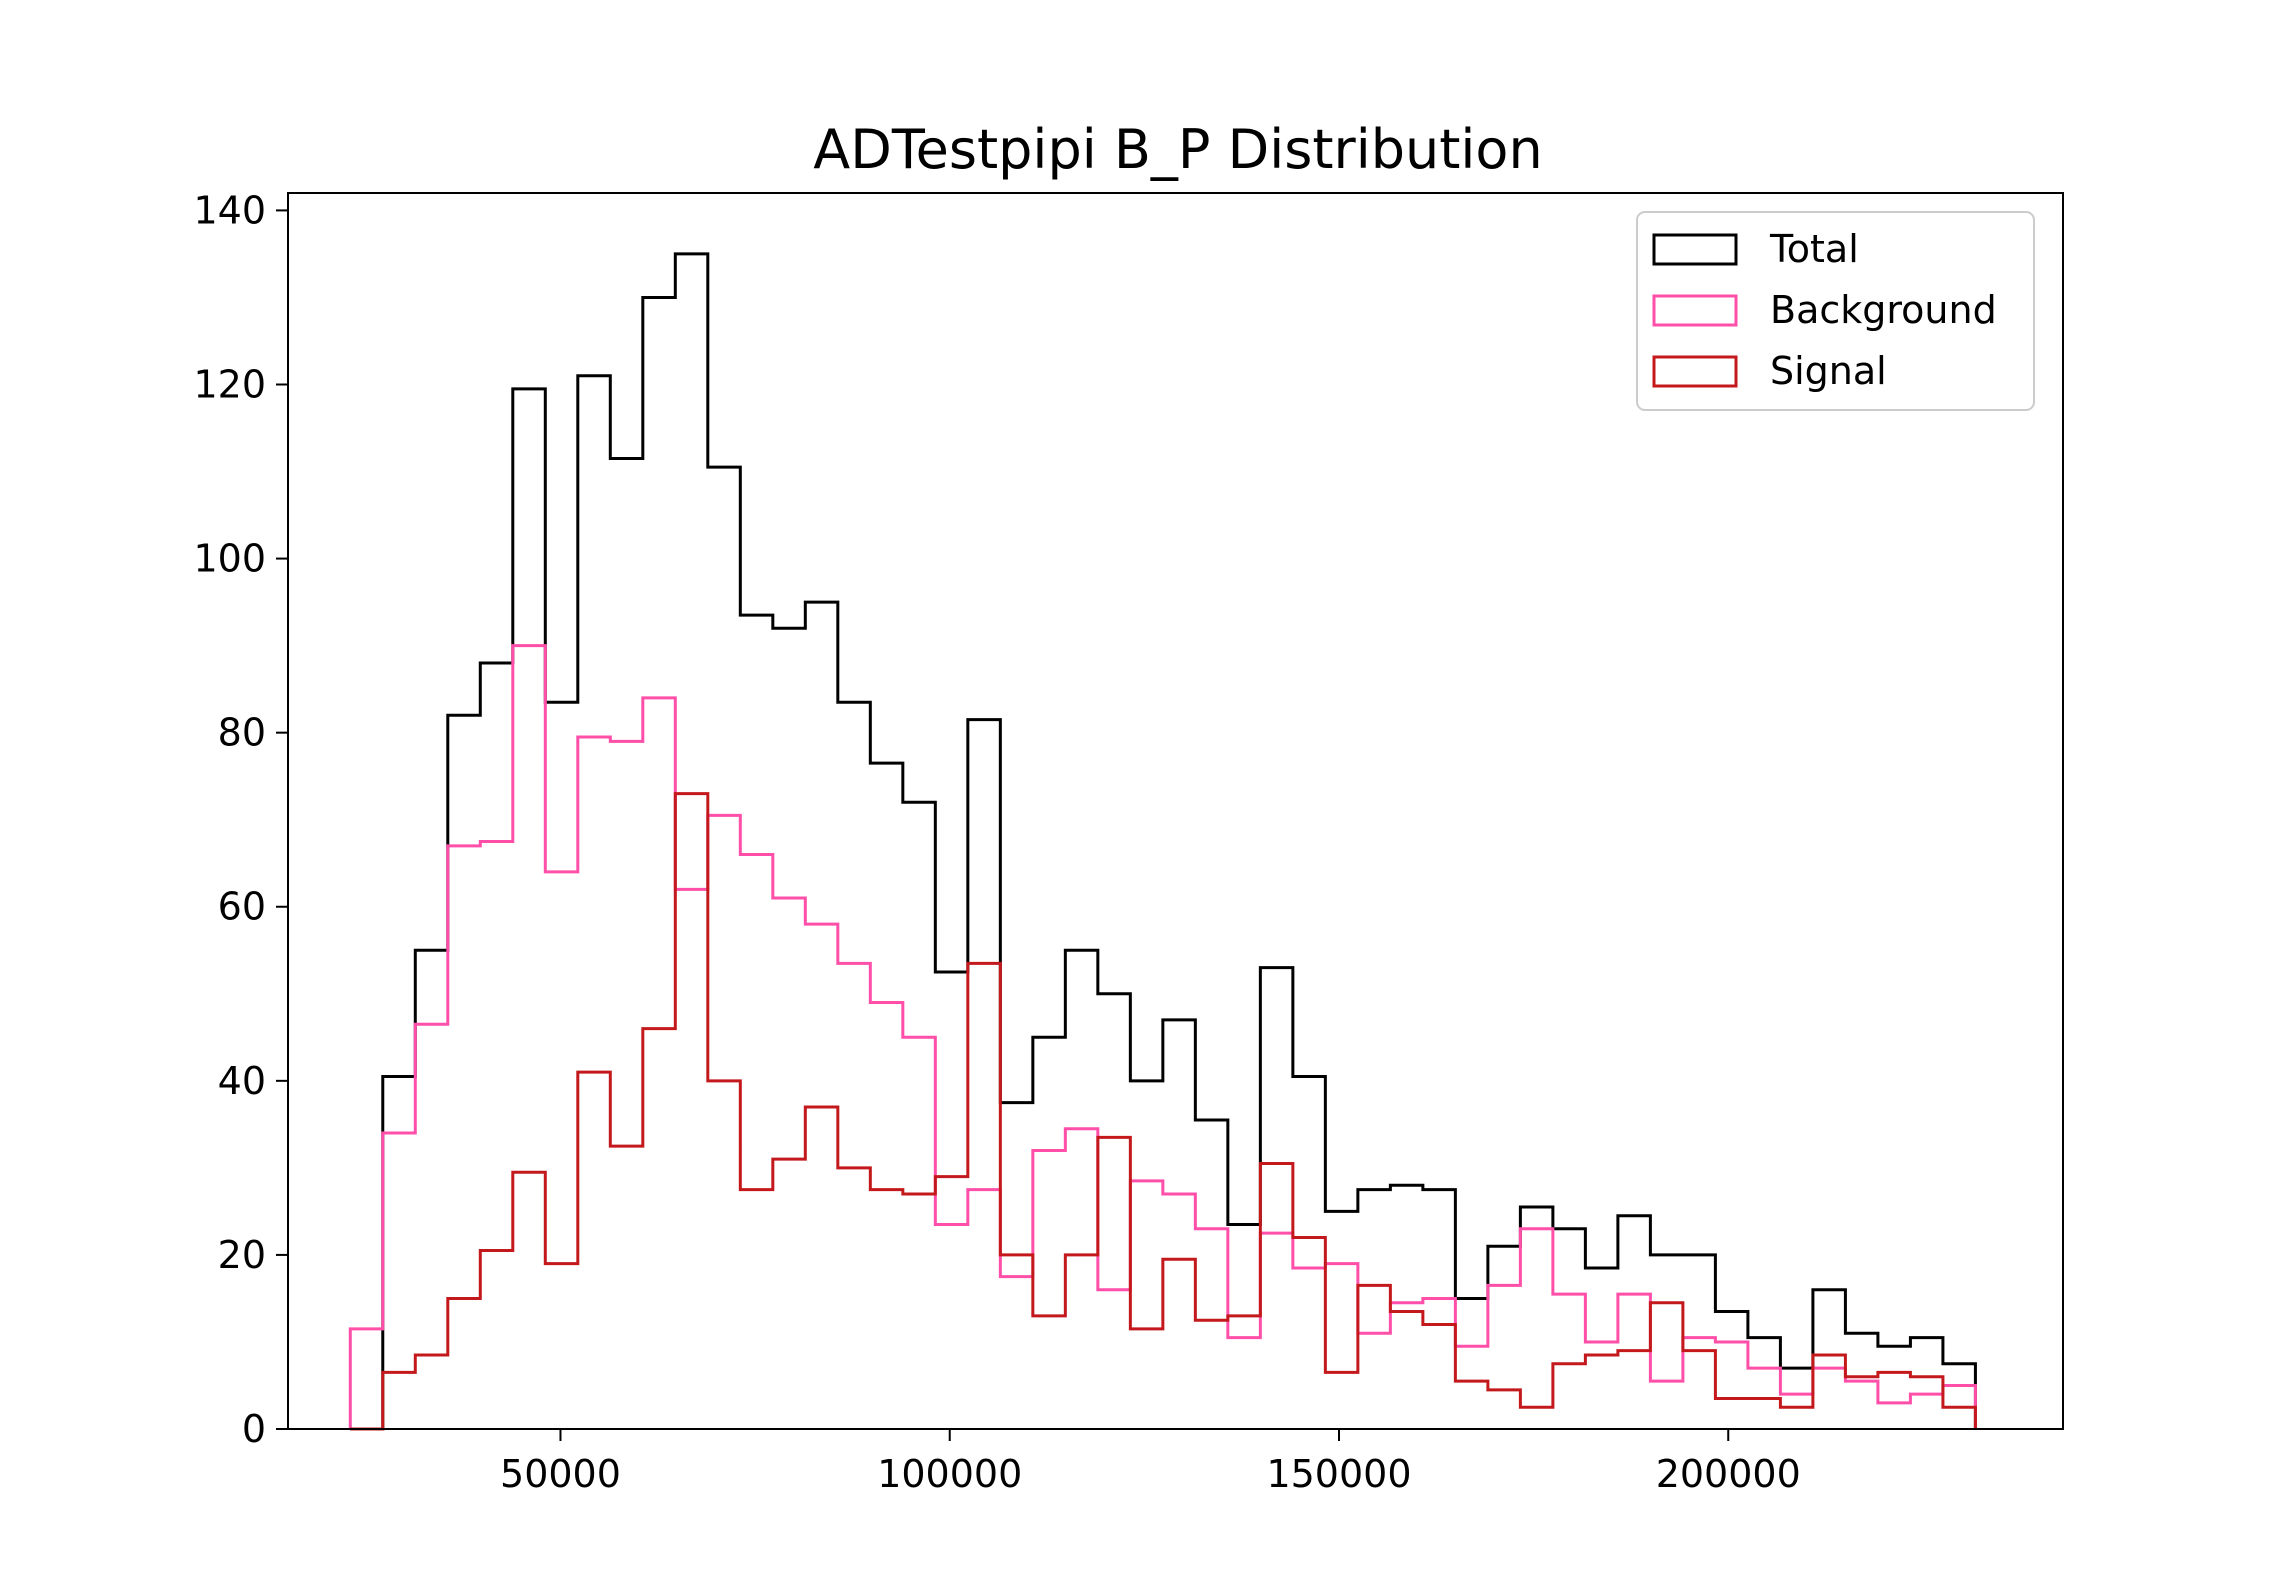 The image size is (2270, 1593). Describe the element at coordinates (1695, 371) in the screenshot. I see `legend-swatch-signal` at that location.